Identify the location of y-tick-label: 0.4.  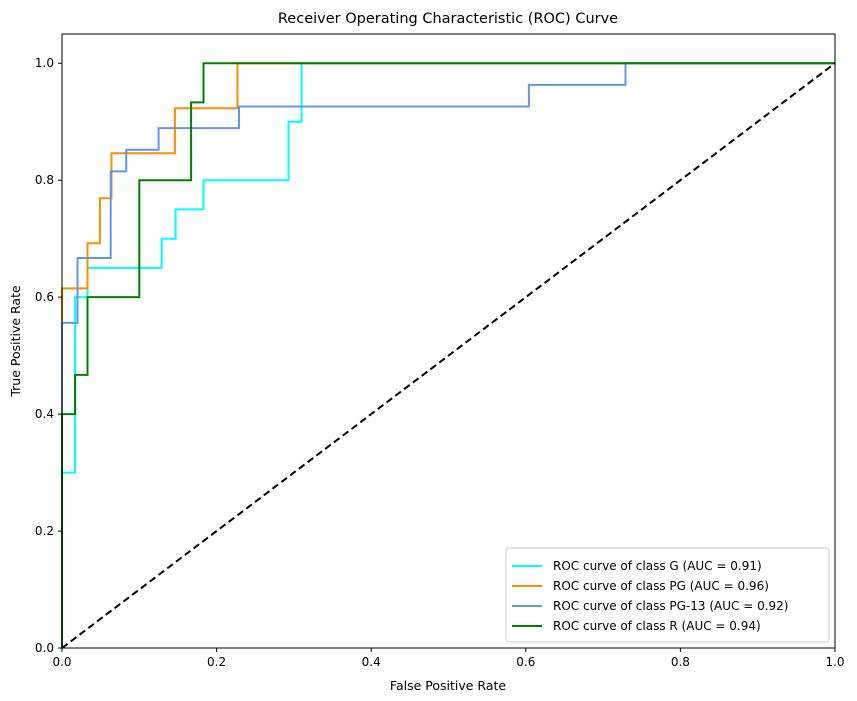
(44, 414).